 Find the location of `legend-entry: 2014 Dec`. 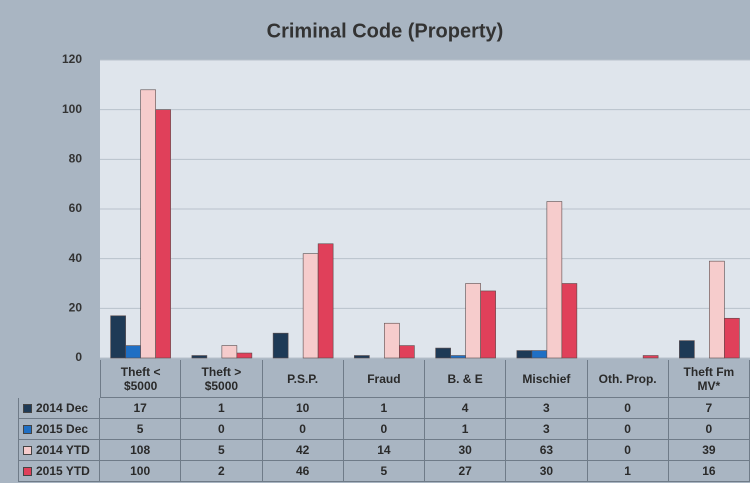

legend-entry: 2014 Dec is located at coordinates (59, 408).